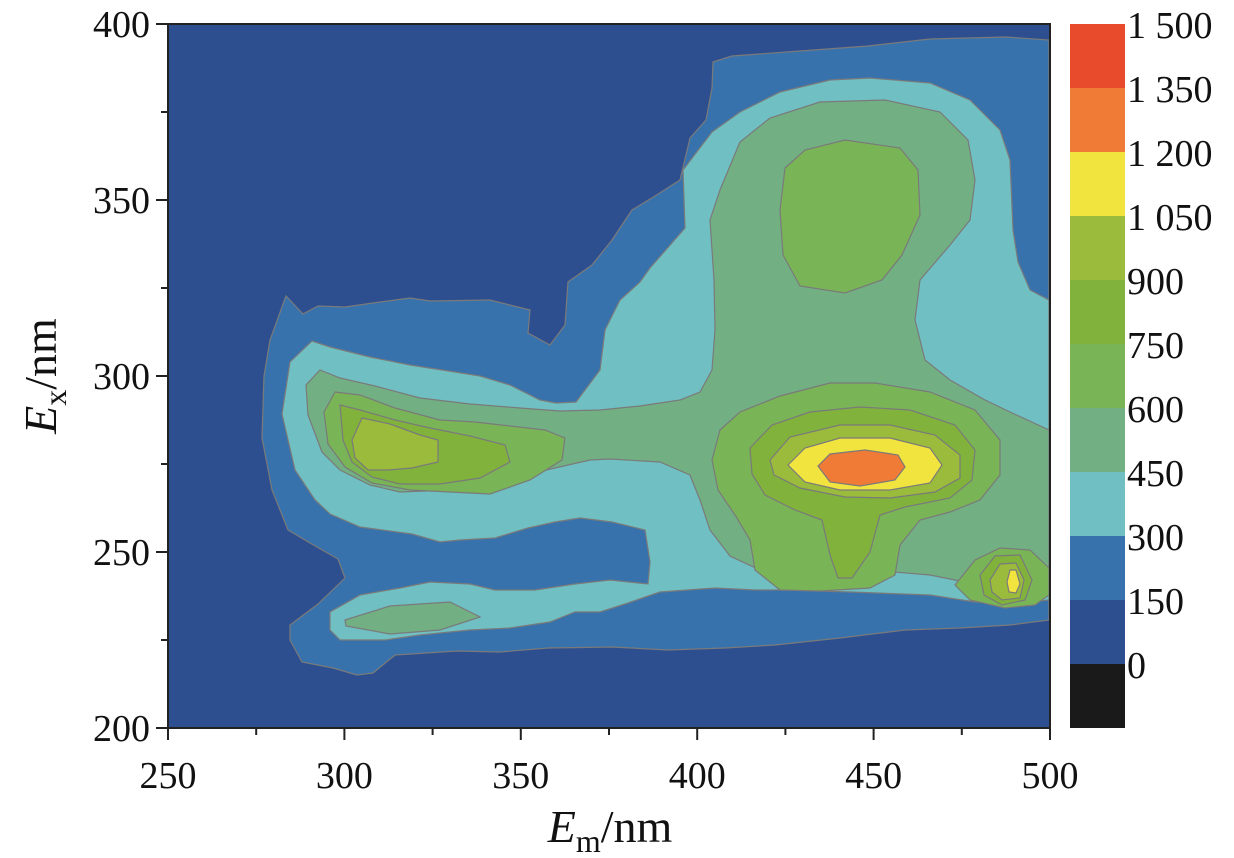 The image size is (1234, 858). I want to click on colorbar-label-1350: 1 350, so click(1170, 90).